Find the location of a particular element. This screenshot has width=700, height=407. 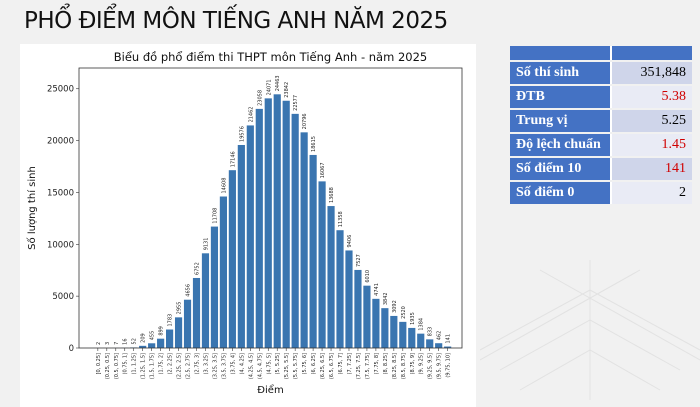

bar-value-label: 2520 is located at coordinates (404, 312).